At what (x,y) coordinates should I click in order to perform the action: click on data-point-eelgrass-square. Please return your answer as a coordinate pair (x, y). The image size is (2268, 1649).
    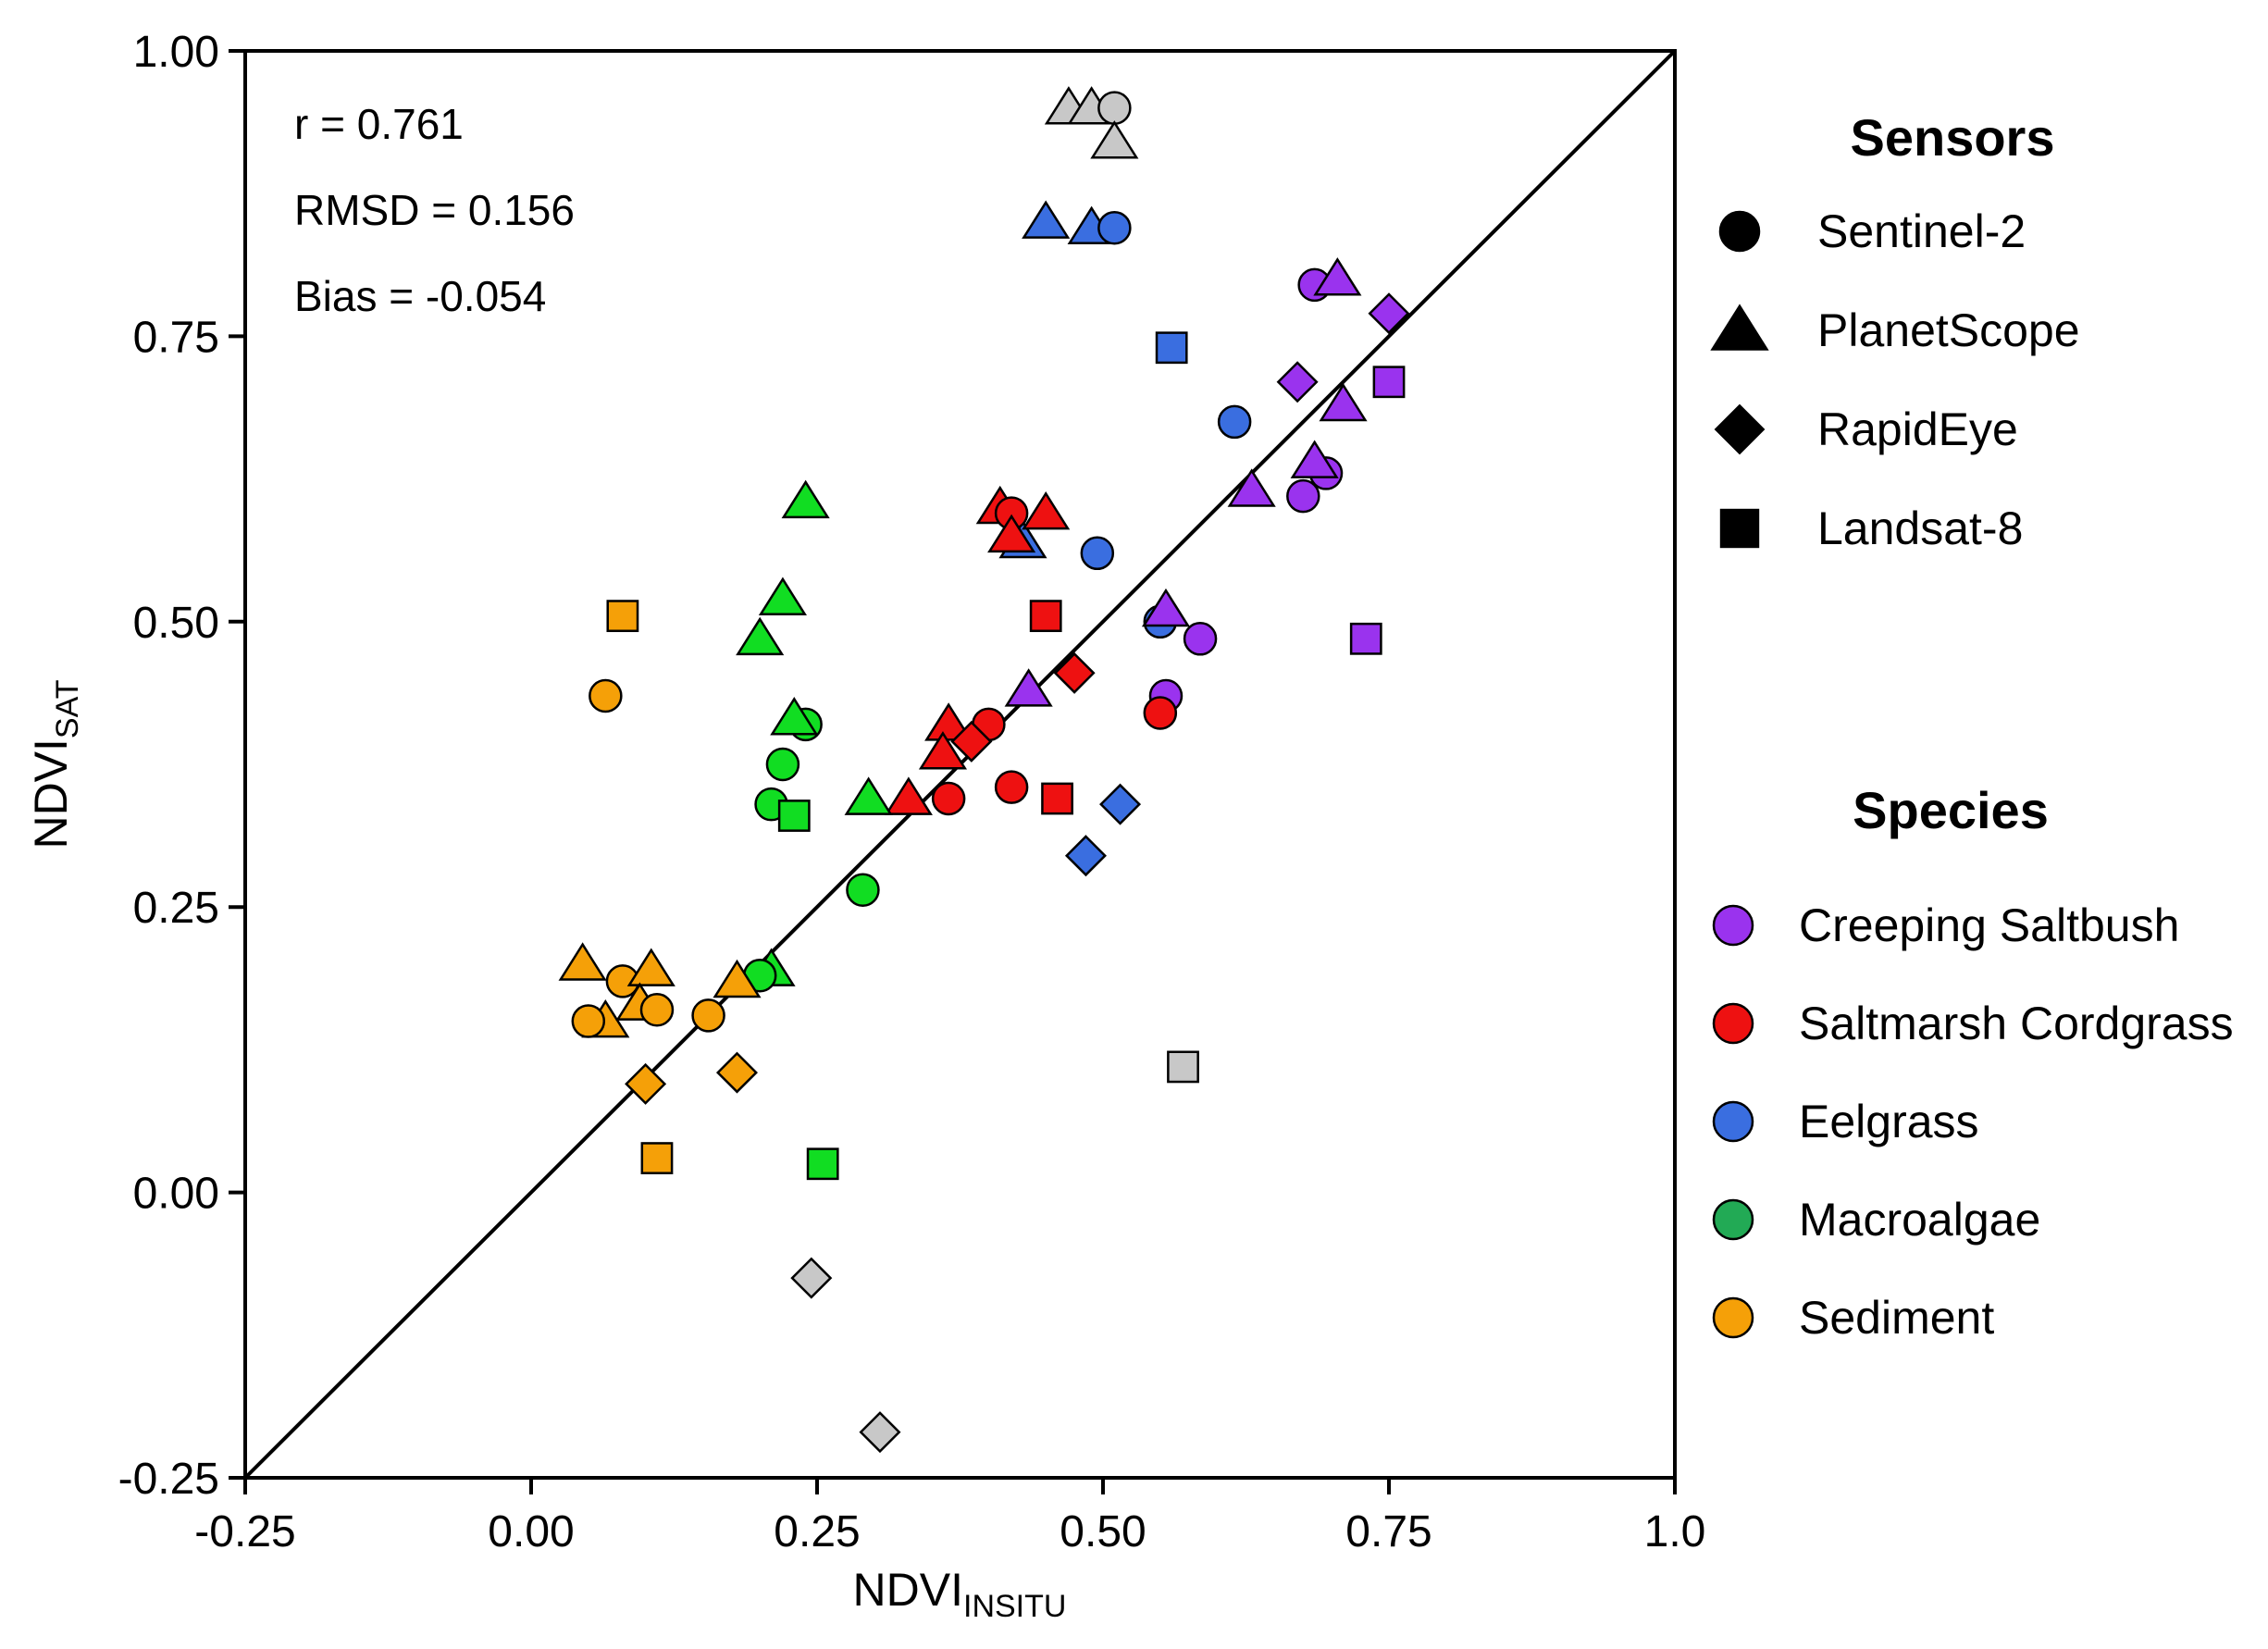
    Looking at the image, I should click on (1171, 348).